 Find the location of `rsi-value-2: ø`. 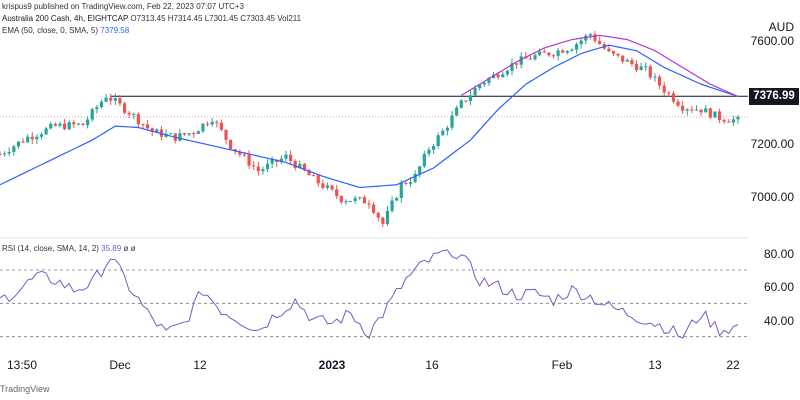

rsi-value-2: ø is located at coordinates (126, 248).